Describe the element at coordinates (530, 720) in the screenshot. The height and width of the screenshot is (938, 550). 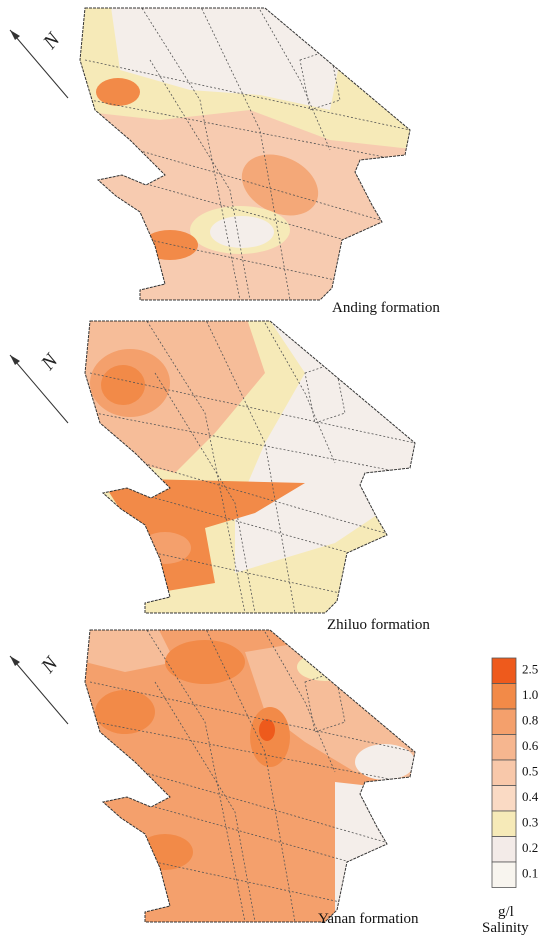
I see `legend-label: 0.8` at that location.